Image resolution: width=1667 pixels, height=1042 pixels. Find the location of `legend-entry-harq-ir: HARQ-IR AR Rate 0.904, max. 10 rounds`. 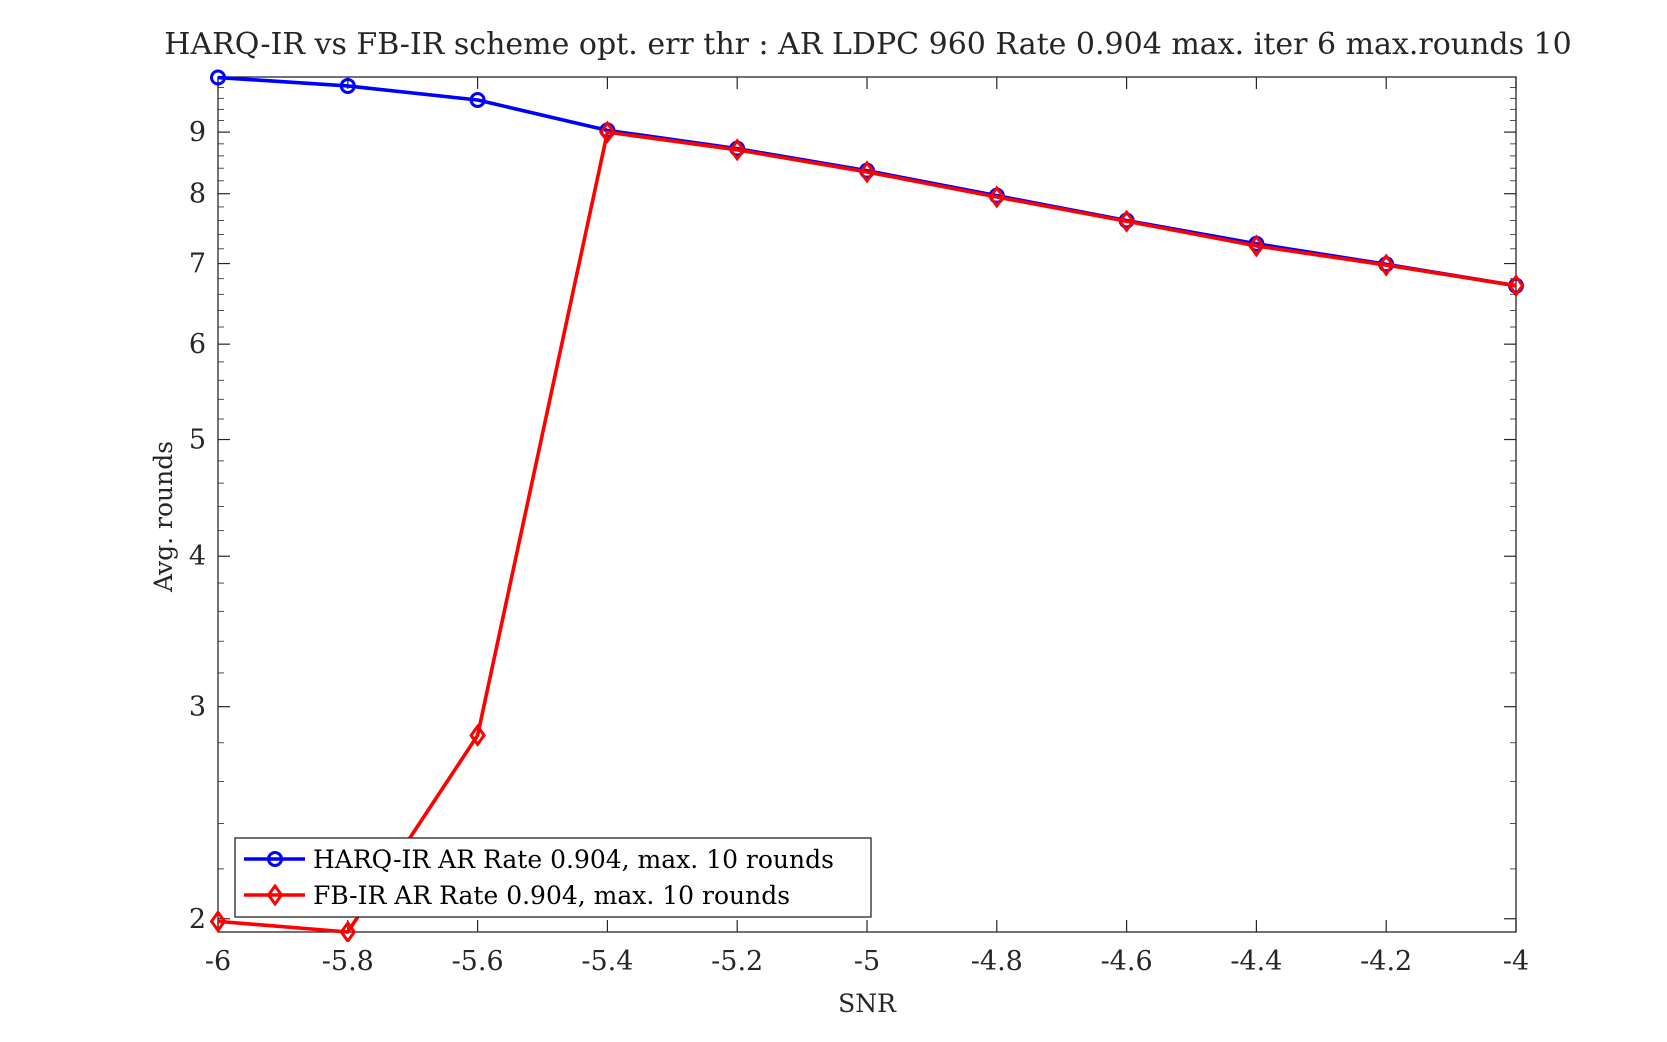

legend-entry-harq-ir: HARQ-IR AR Rate 0.904, max. 10 rounds is located at coordinates (539, 859).